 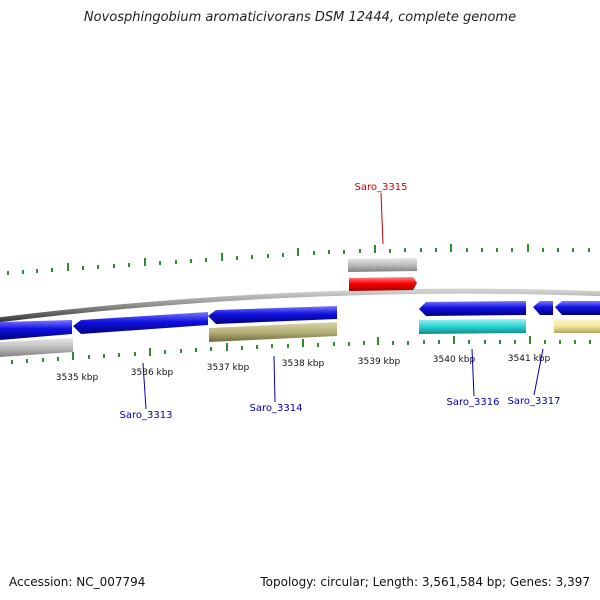 What do you see at coordinates (454, 360) in the screenshot?
I see `ruler-label: 3540 kbp` at bounding box center [454, 360].